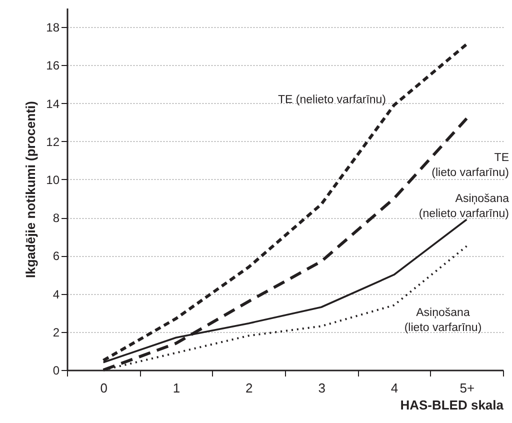  I want to click on y-tick-label: 4, so click(56, 294).